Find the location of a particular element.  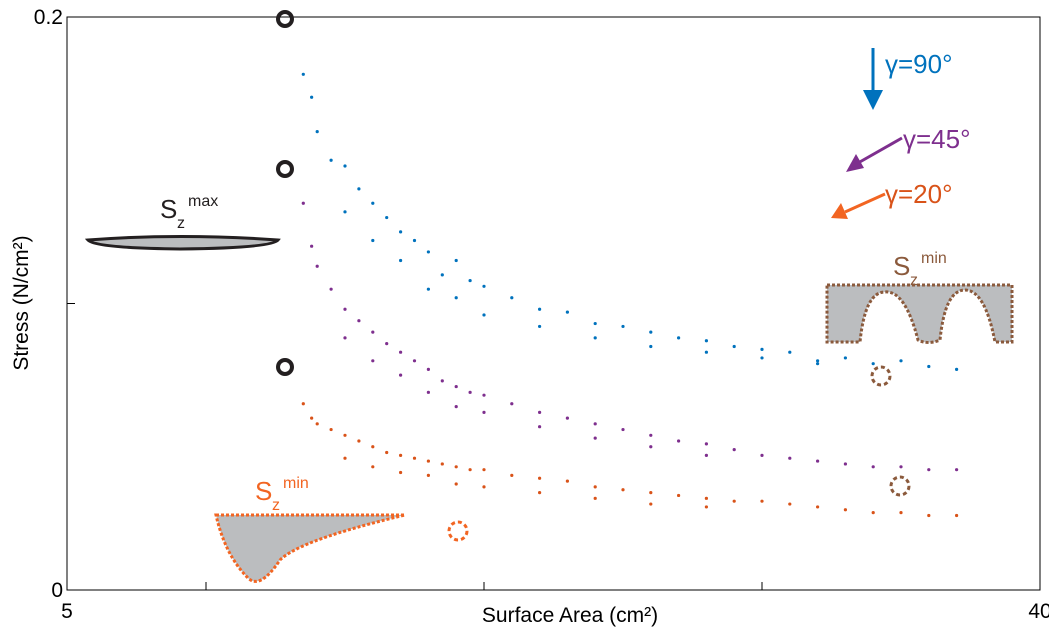

shape-label-sup: min is located at coordinates (934, 258).